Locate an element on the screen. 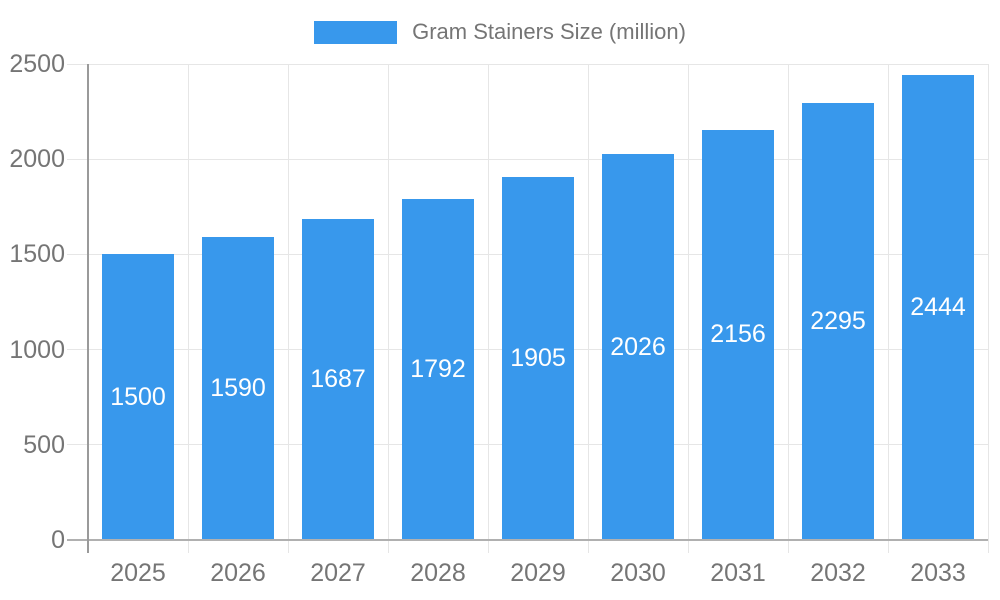 The image size is (1000, 600). x-tick-label: 2027 is located at coordinates (338, 573).